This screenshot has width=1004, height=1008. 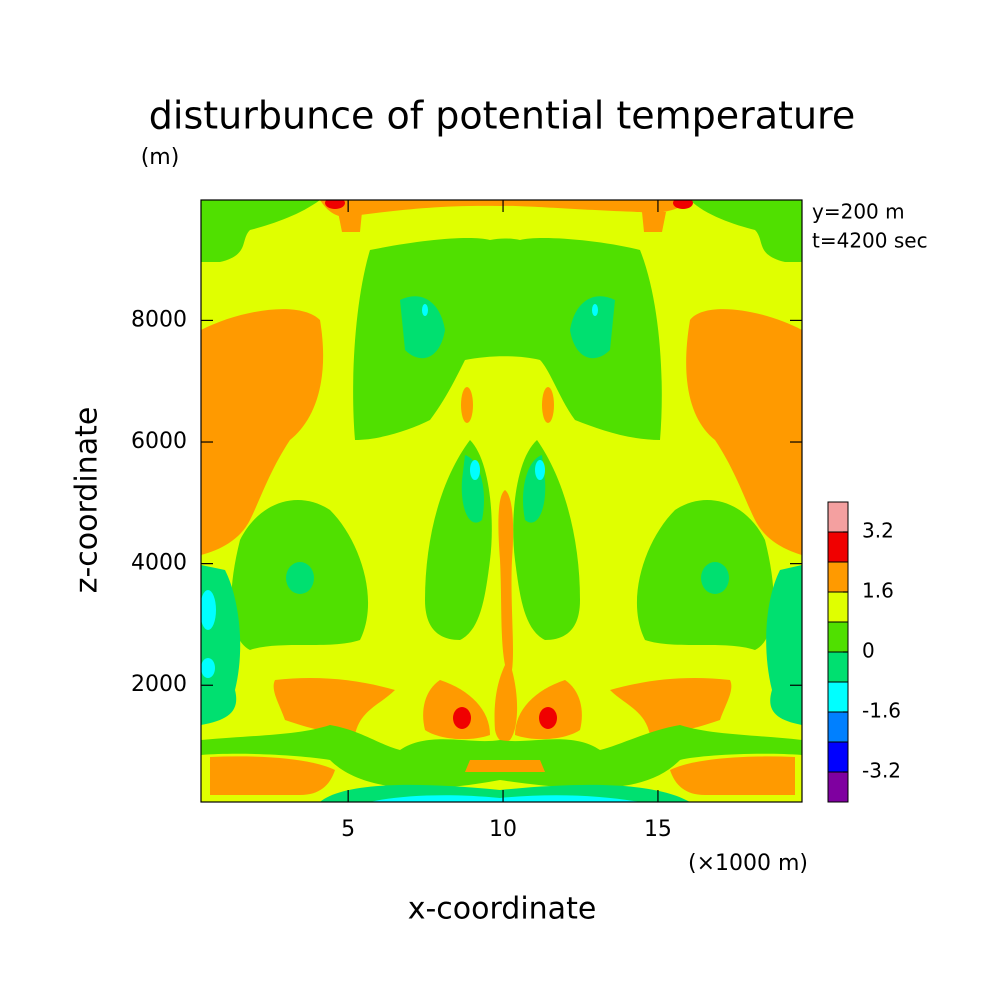 What do you see at coordinates (159, 563) in the screenshot?
I see `y-tick-label: 4000` at bounding box center [159, 563].